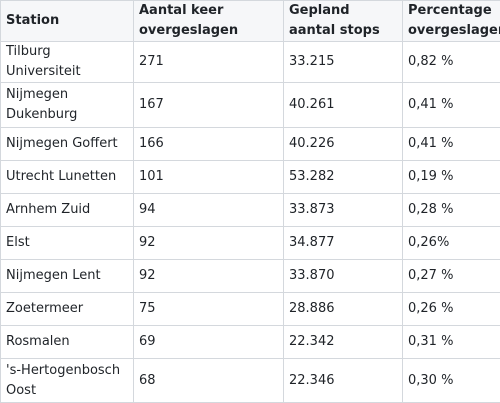 The width and height of the screenshot is (500, 403). What do you see at coordinates (209, 381) in the screenshot?
I see `cell-times-skipped: 68` at bounding box center [209, 381].